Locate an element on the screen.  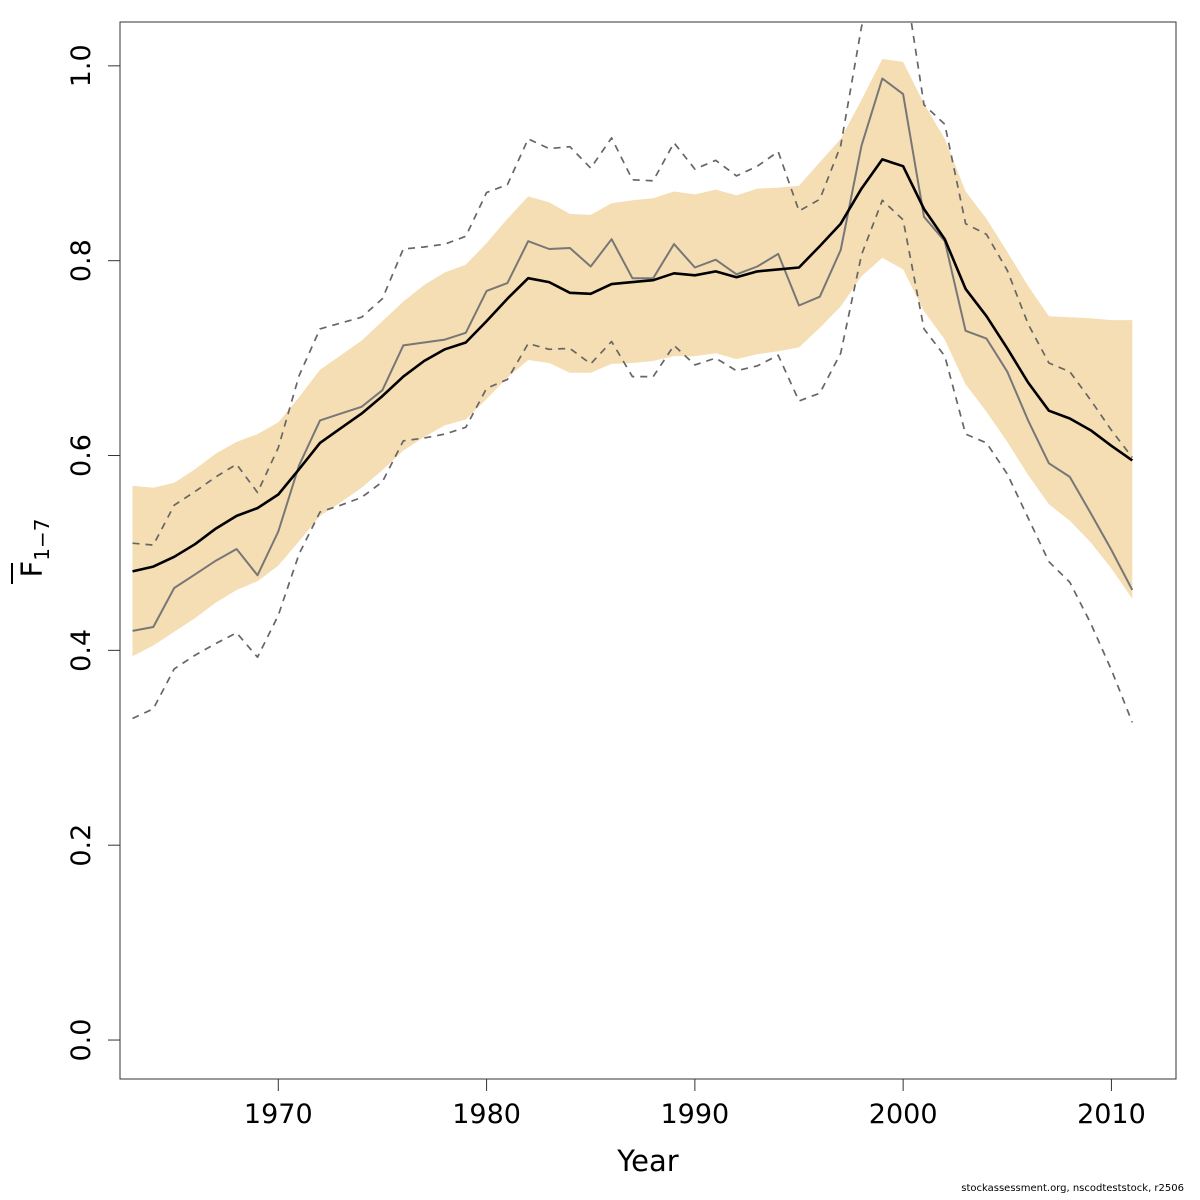
svg-text: F1−7 is located at coordinates (34, 548).